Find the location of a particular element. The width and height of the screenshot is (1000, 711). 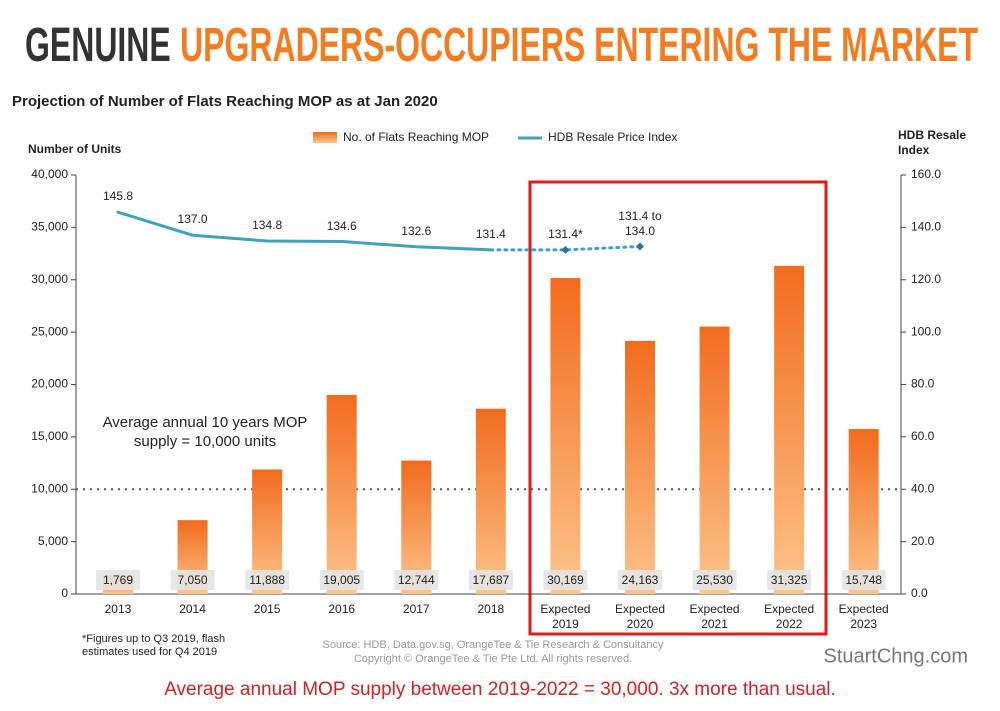

x-tick-label: Expected 2021 is located at coordinates (714, 616).